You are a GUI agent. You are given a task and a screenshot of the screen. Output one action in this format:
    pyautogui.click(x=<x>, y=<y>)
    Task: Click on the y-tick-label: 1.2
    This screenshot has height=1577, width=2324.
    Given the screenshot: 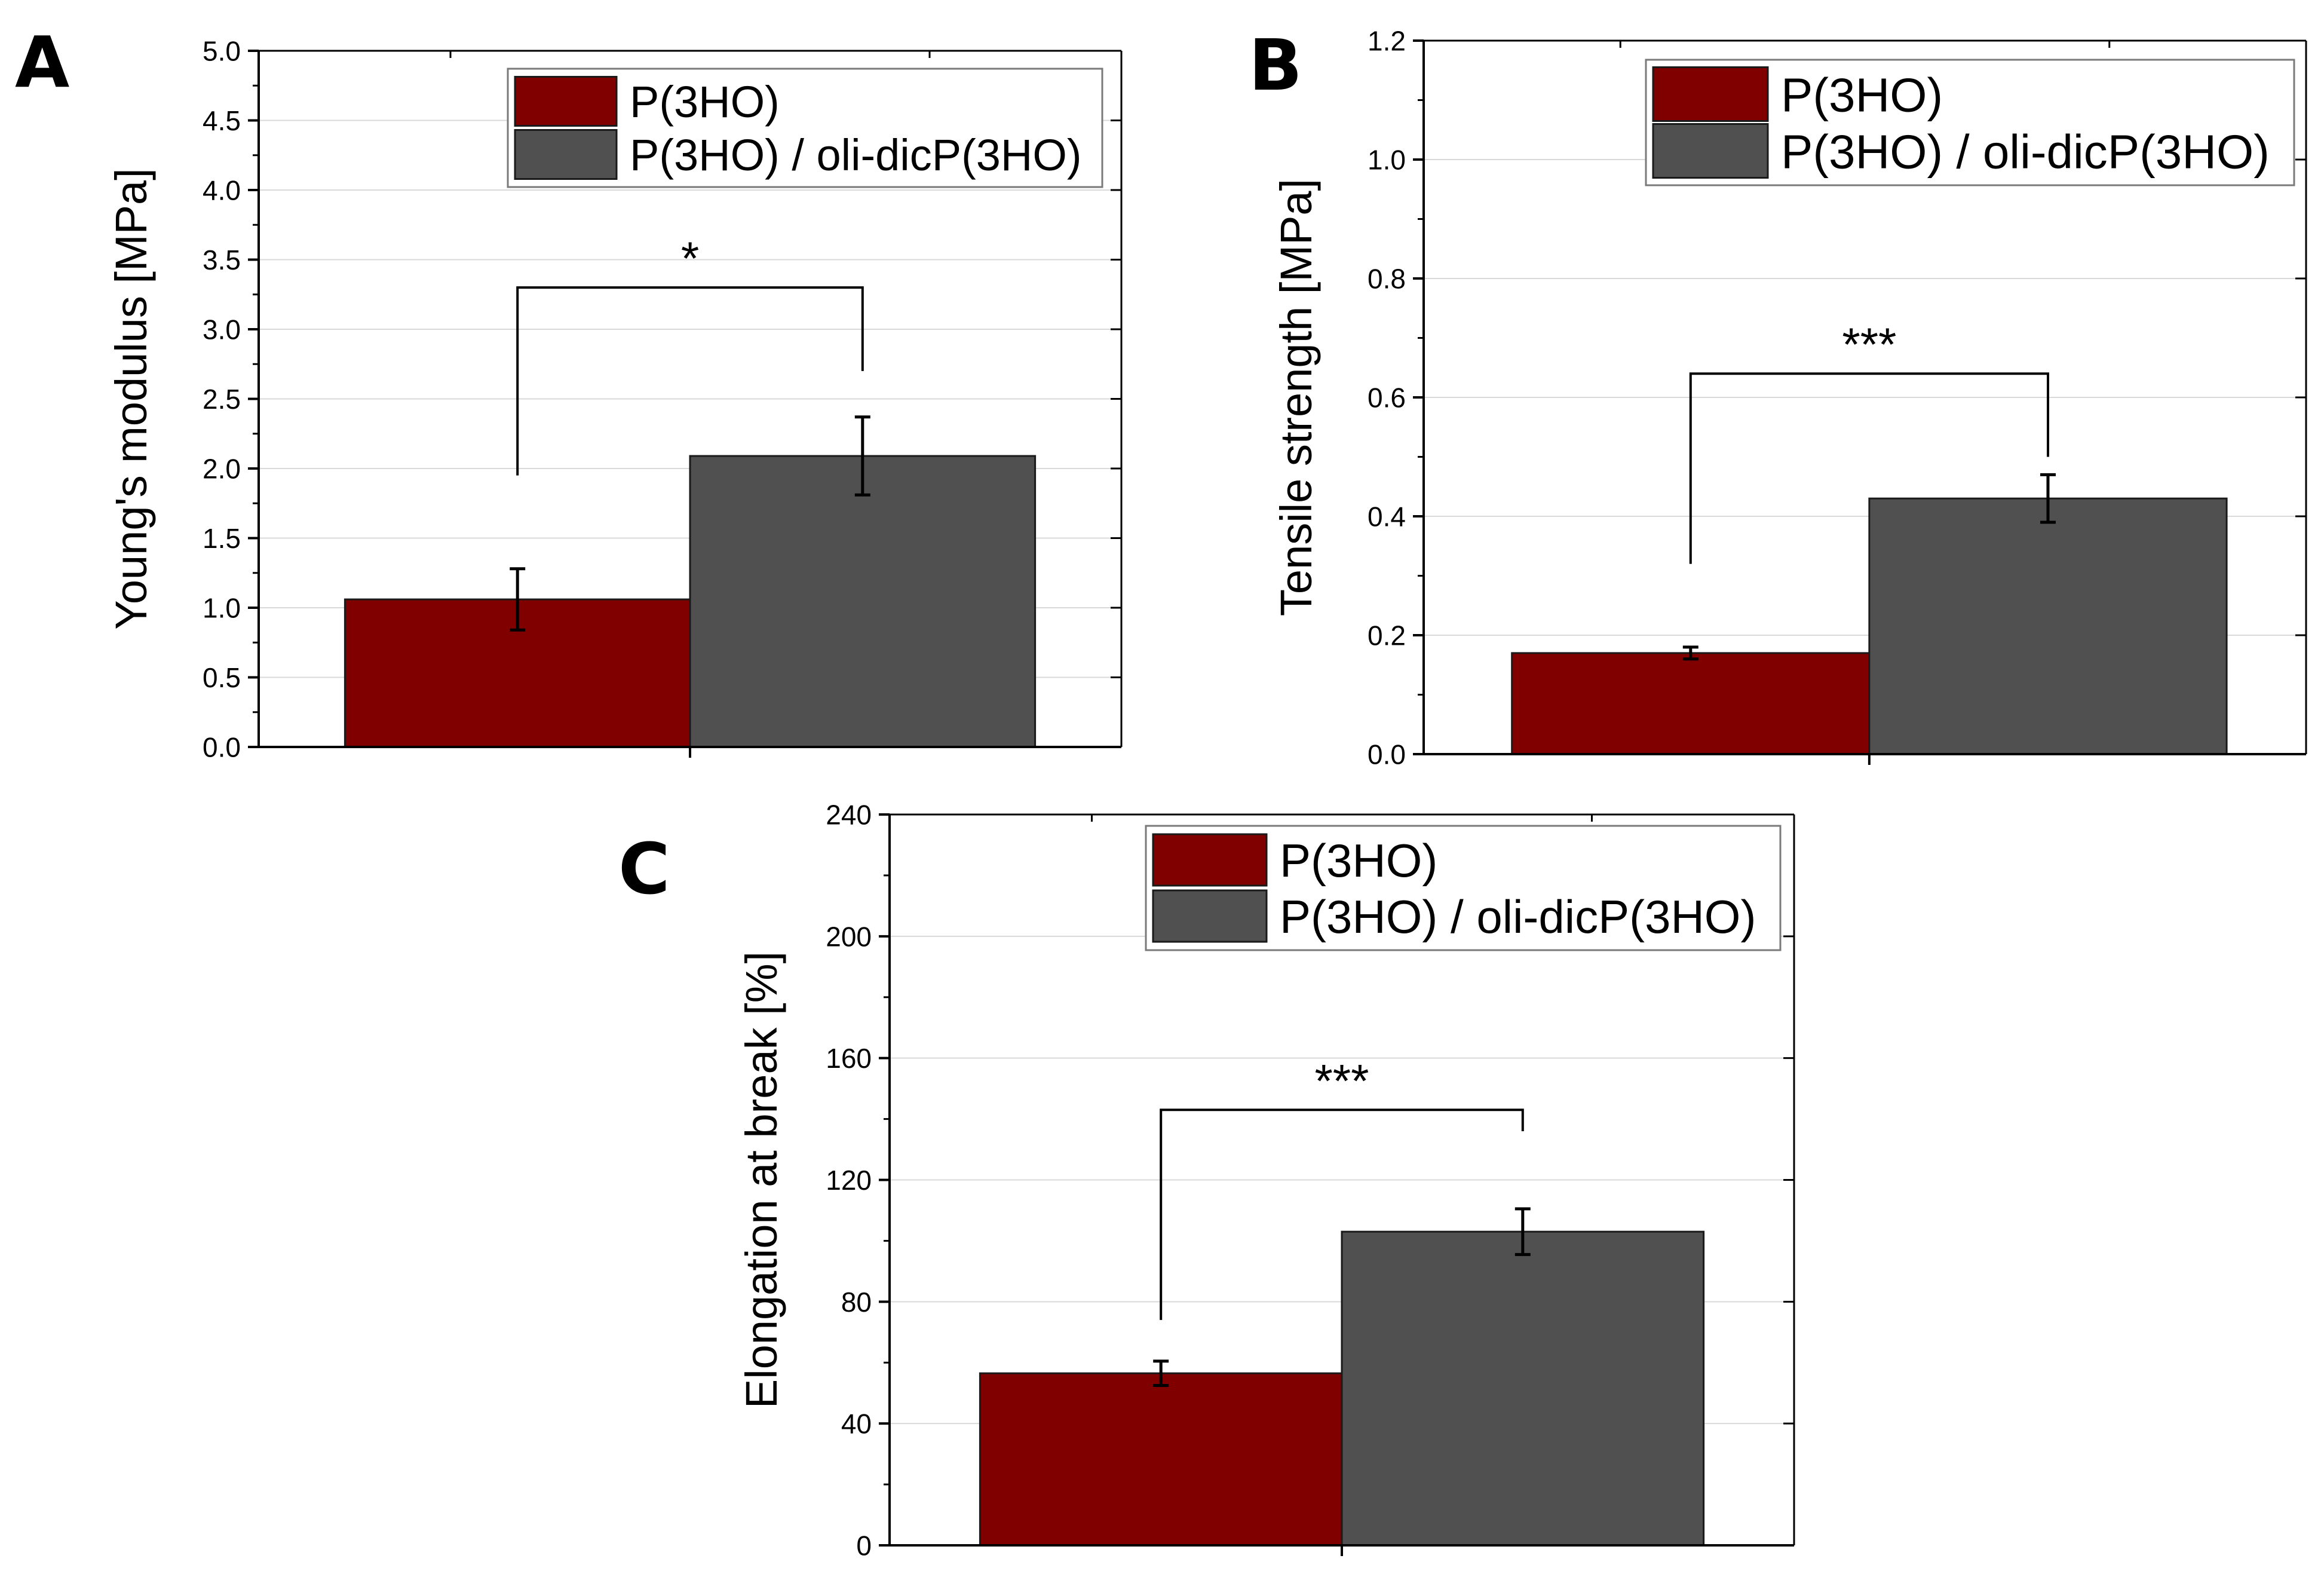 What is the action you would take?
    pyautogui.click(x=1387, y=41)
    